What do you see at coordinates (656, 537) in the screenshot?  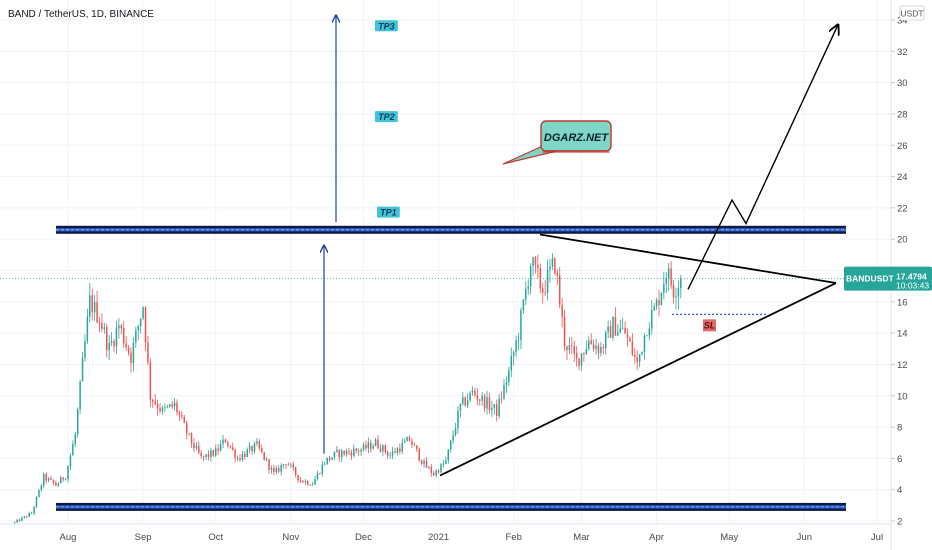 I see `time-tick-label: Apr` at bounding box center [656, 537].